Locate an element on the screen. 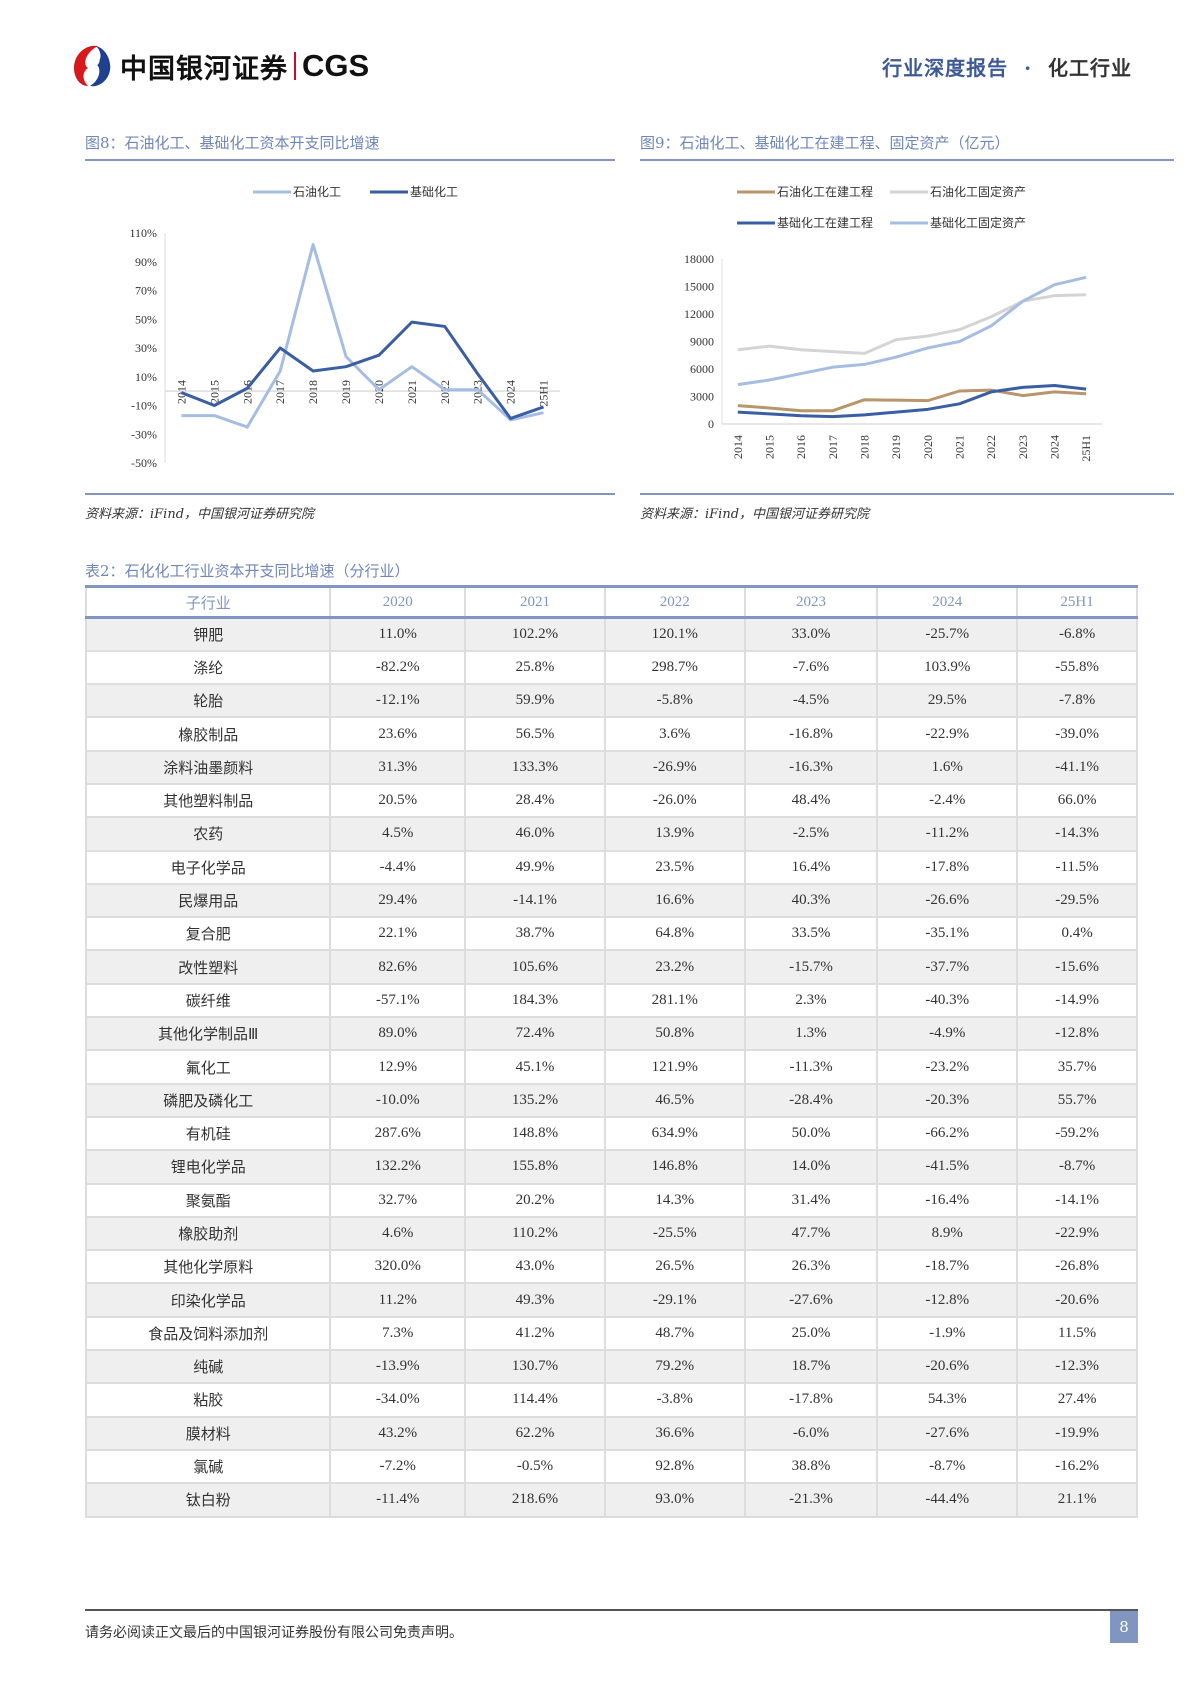 The image size is (1200, 1698). growth-value: -20.6% is located at coordinates (947, 1367).